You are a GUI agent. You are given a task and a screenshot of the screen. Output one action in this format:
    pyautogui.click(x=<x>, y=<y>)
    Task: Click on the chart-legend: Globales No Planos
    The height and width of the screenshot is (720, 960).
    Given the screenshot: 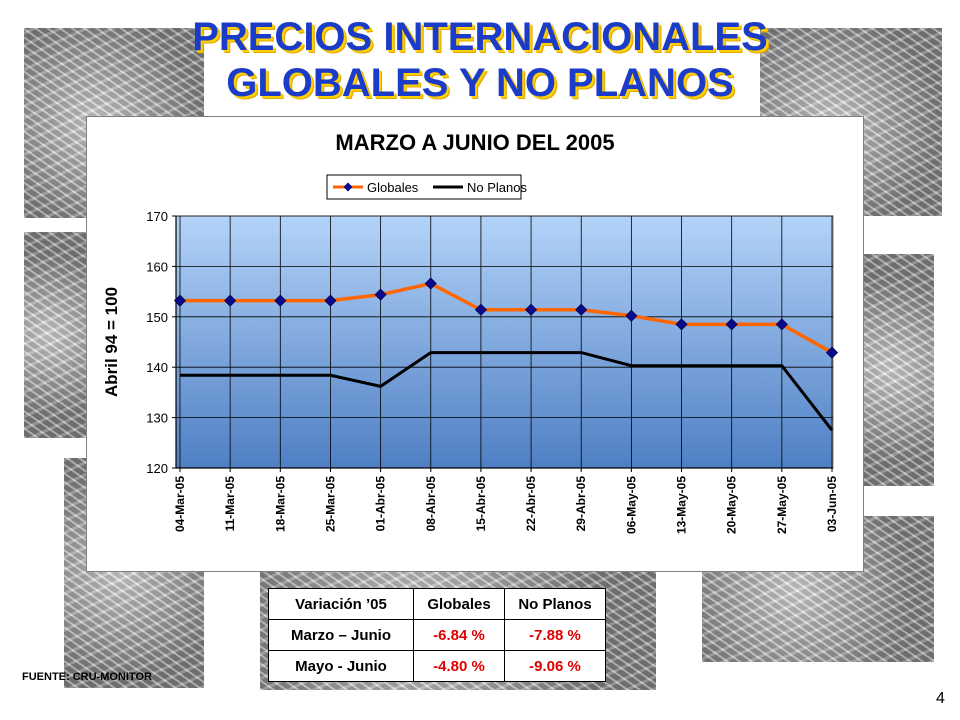 What is the action you would take?
    pyautogui.click(x=426, y=187)
    